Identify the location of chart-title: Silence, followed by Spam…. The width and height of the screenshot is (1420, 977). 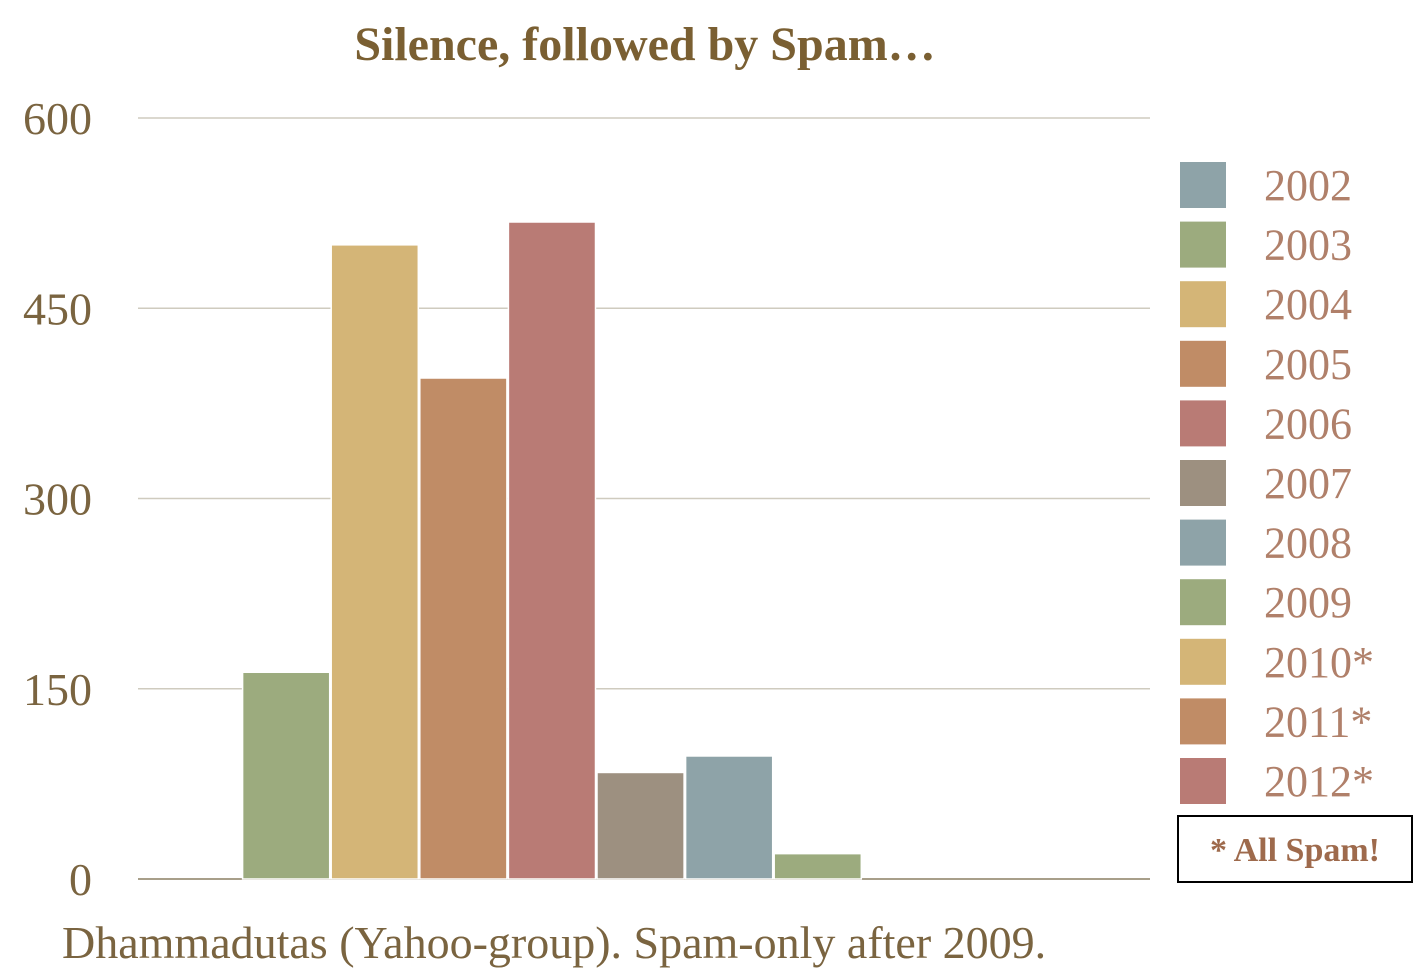
(644, 44).